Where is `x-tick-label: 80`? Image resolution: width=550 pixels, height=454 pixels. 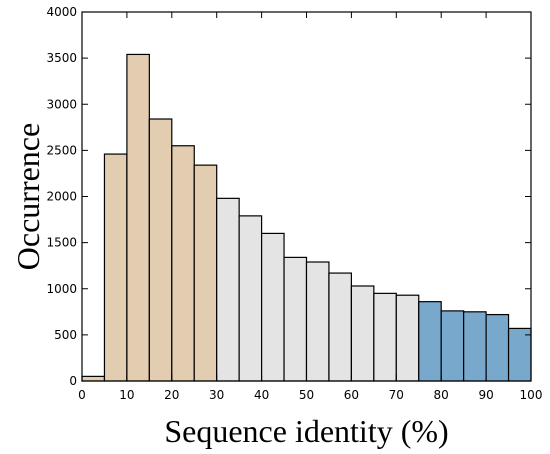
x-tick-label: 80 is located at coordinates (441, 395).